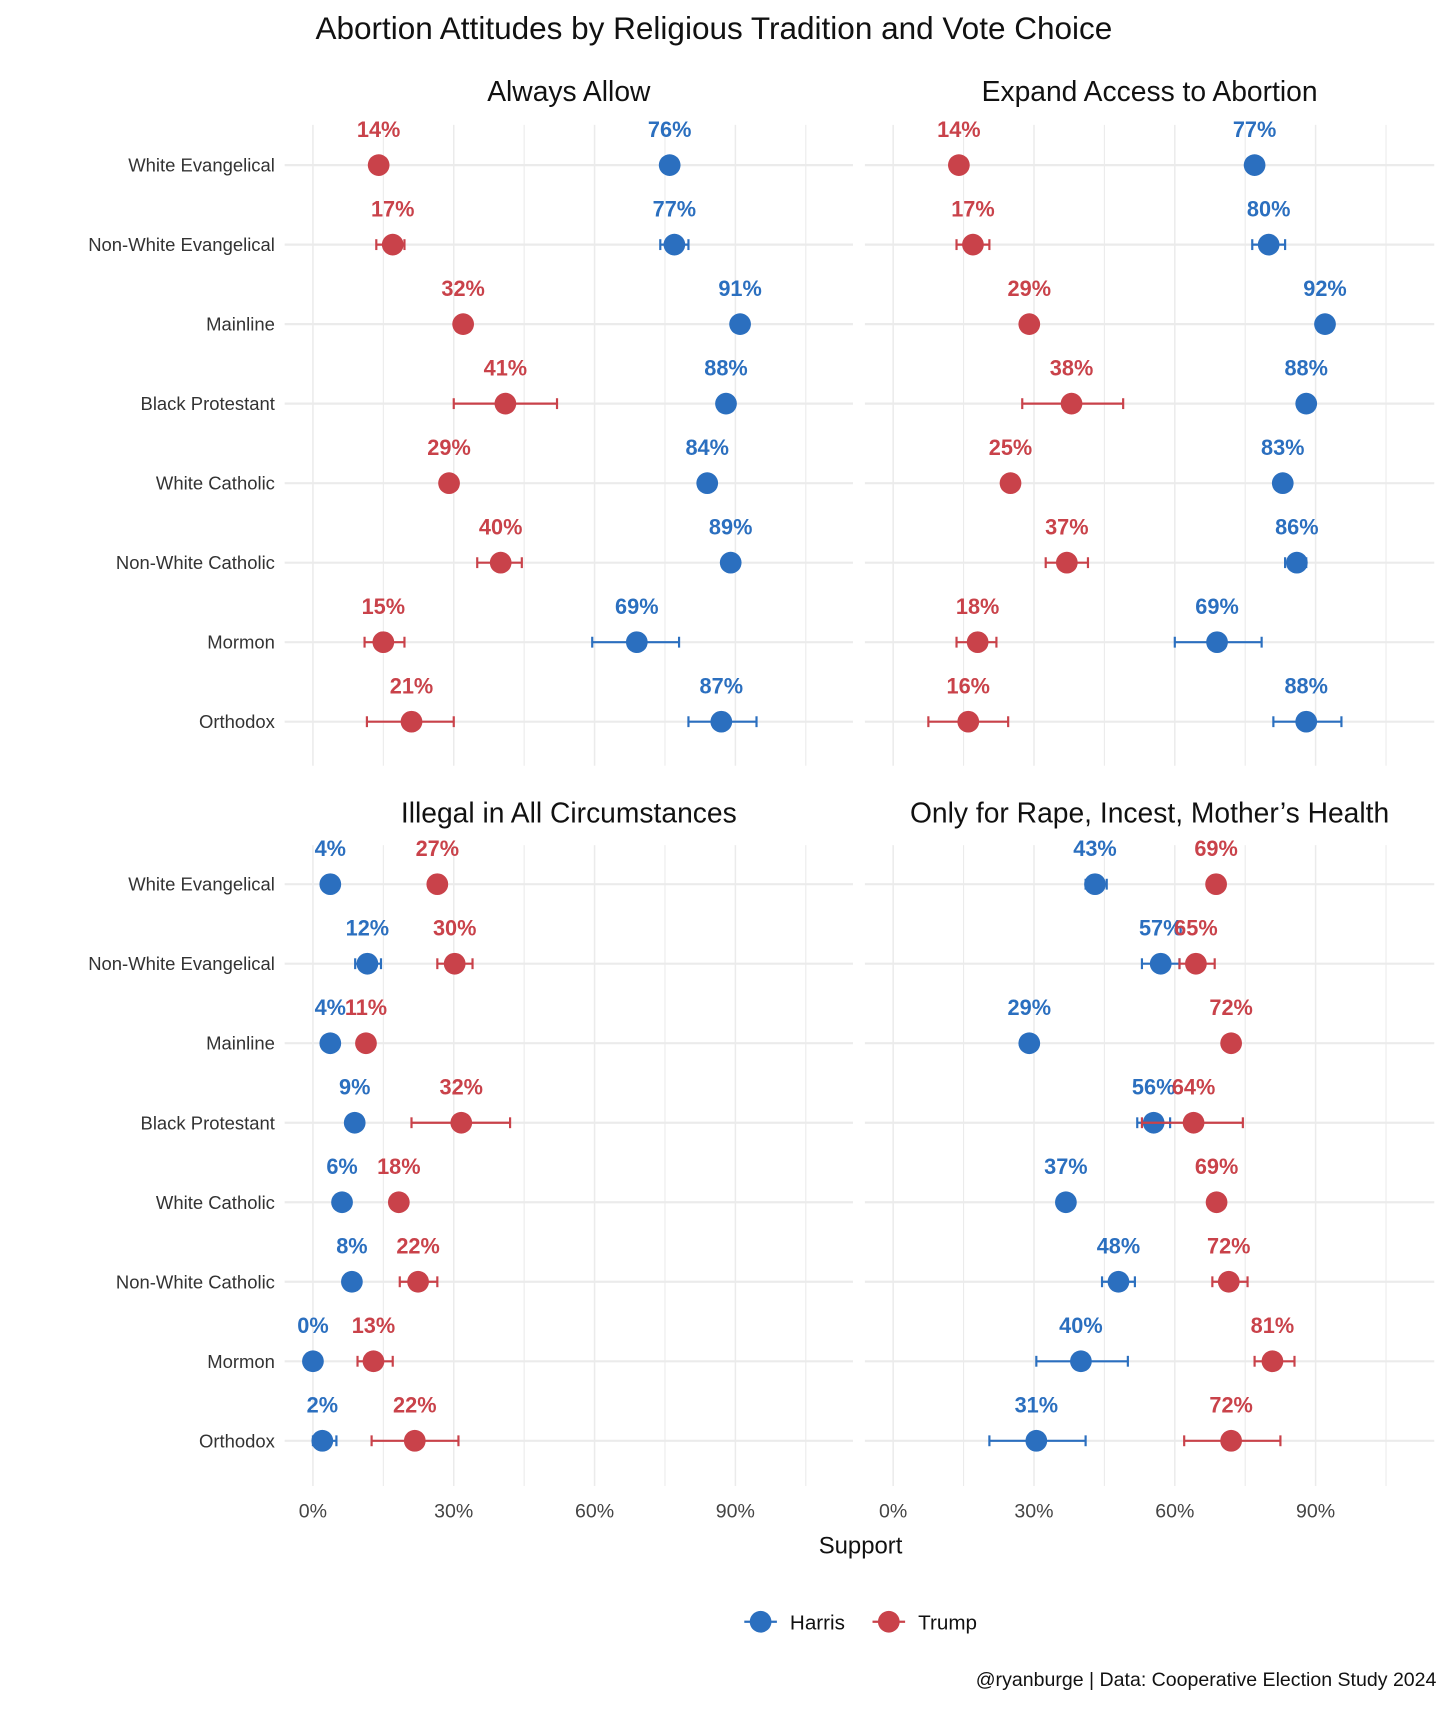  Describe the element at coordinates (373, 1325) in the screenshot. I see `trump-data-label: 13%` at that location.